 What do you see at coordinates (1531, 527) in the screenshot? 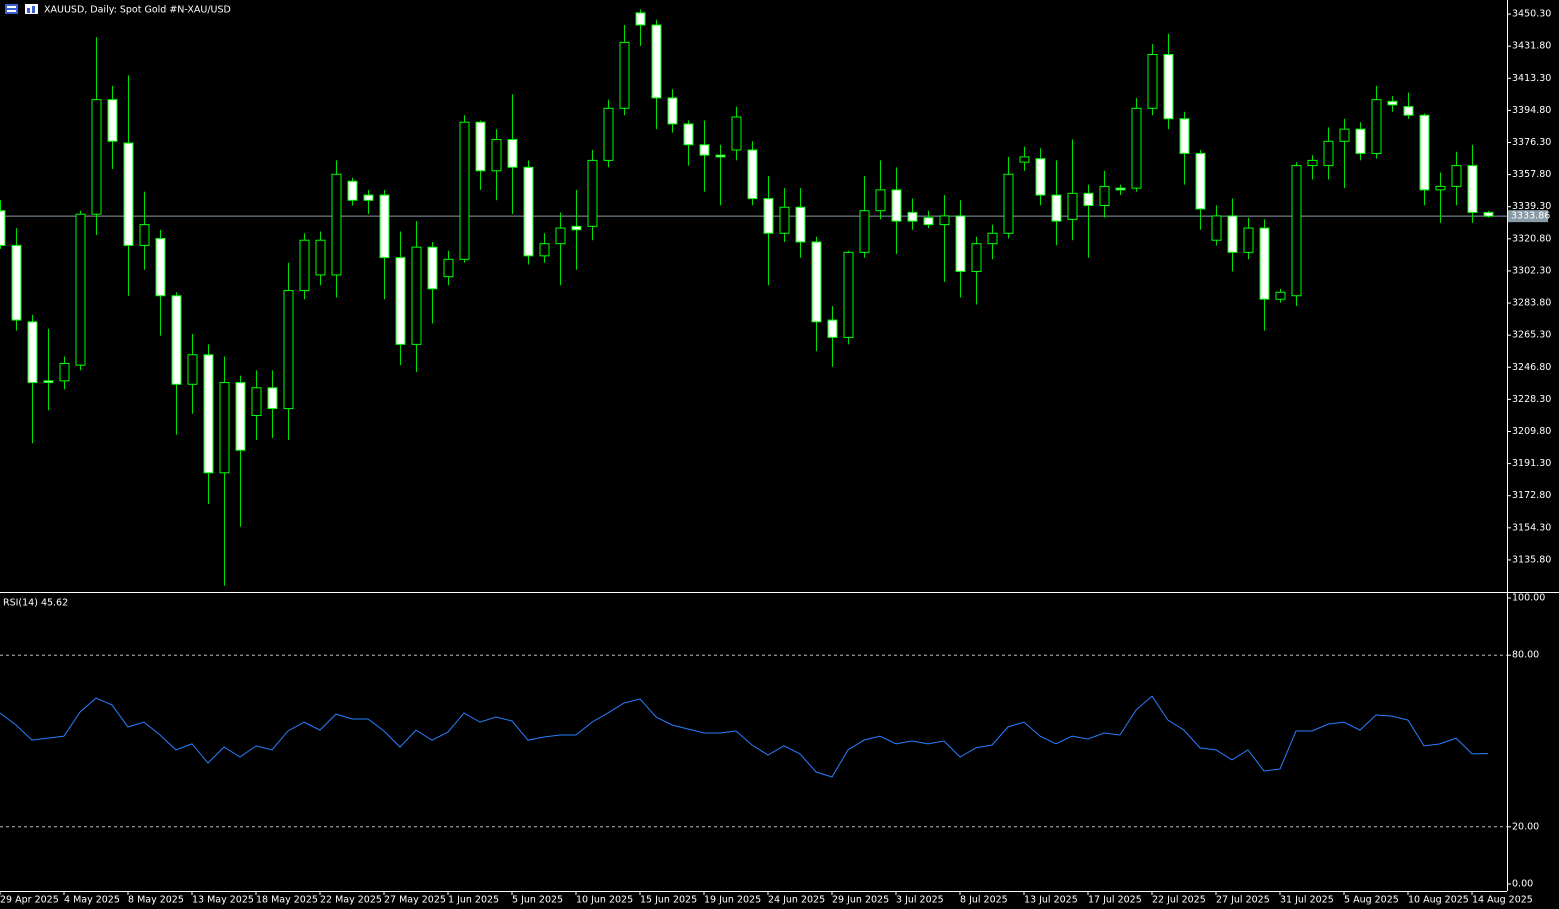
I see `y-tick-label: 3154.30` at bounding box center [1531, 527].